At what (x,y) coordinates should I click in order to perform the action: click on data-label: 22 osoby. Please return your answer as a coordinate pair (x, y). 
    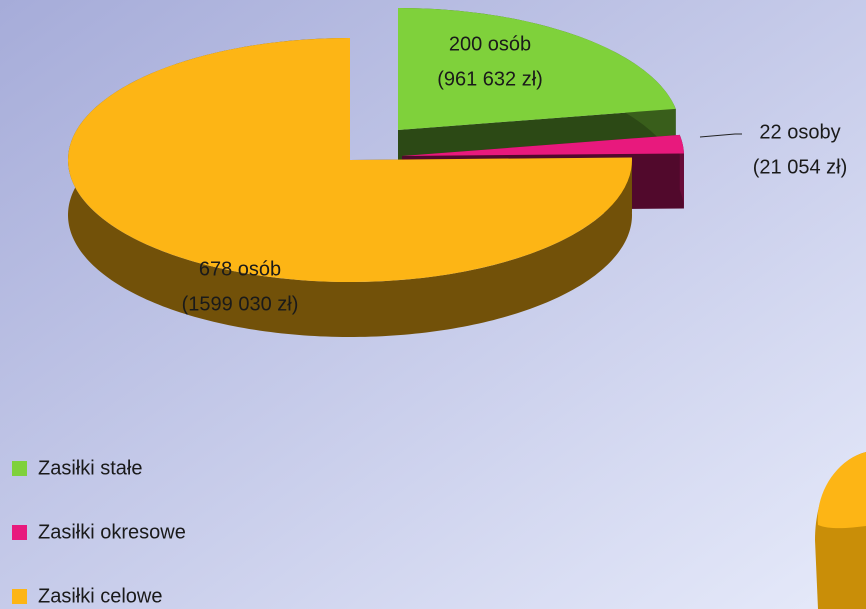
    Looking at the image, I should click on (799, 132).